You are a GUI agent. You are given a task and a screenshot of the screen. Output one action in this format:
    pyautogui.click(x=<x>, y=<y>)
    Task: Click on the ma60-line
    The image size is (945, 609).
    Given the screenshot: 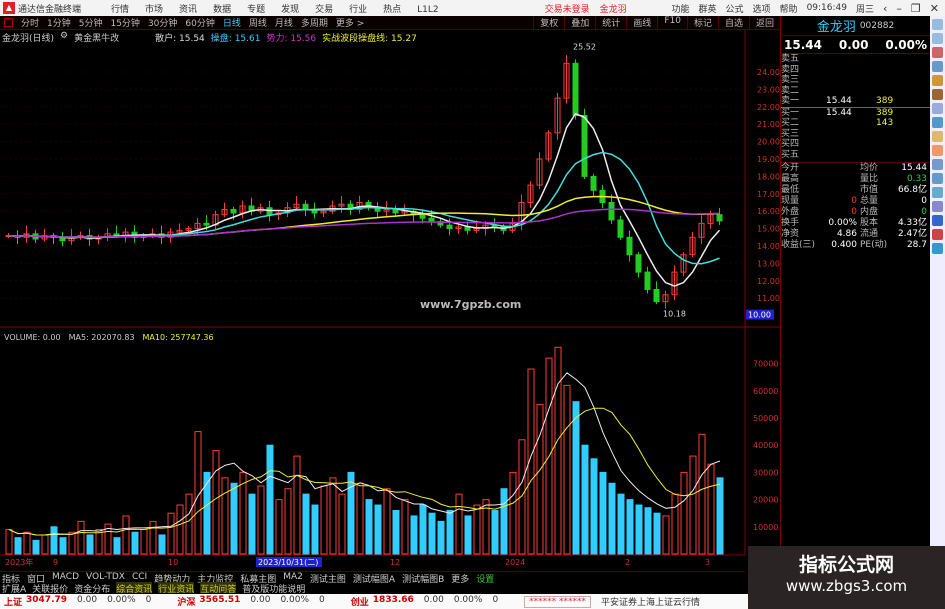 What is the action you would take?
    pyautogui.click(x=364, y=223)
    